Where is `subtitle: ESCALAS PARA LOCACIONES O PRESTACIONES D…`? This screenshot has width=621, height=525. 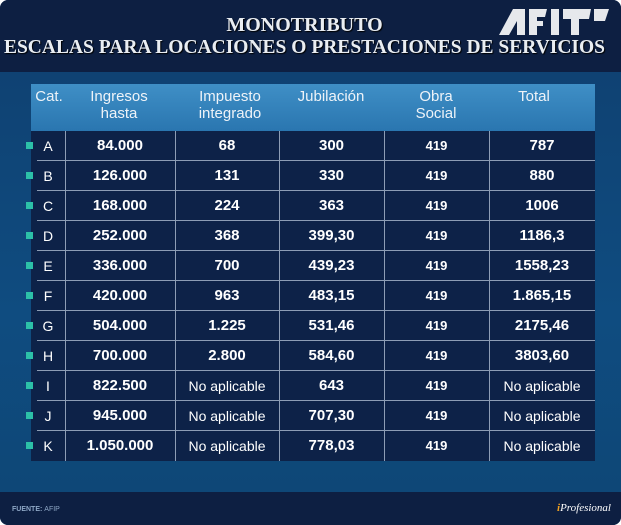
subtitle: ESCALAS PARA LOCACIONES O PRESTACIONES D… is located at coordinates (304, 47).